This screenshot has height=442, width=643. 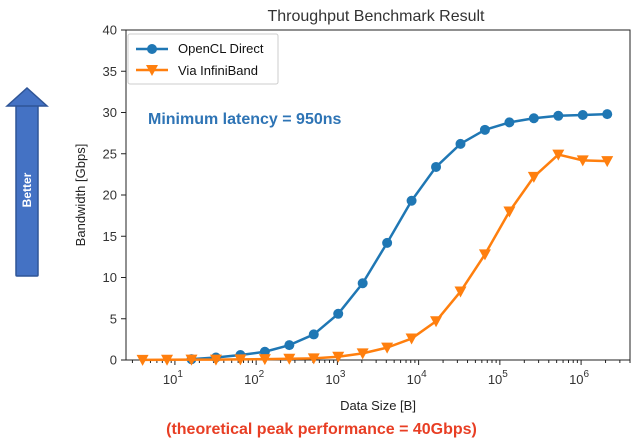 What do you see at coordinates (110, 277) in the screenshot?
I see `y-tick-label: 10` at bounding box center [110, 277].